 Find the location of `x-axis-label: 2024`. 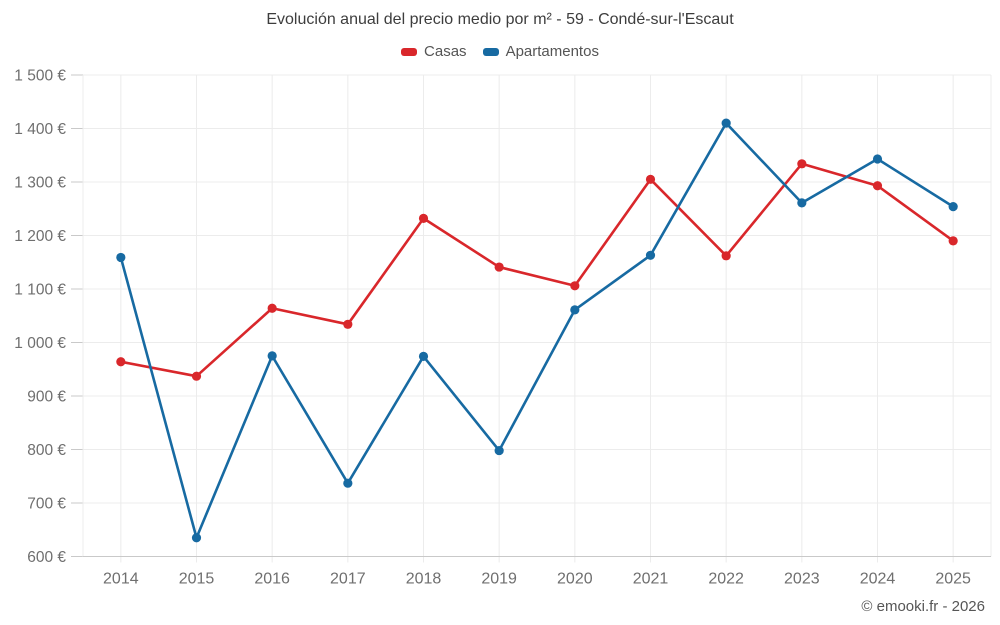

x-axis-label: 2024 is located at coordinates (878, 579).